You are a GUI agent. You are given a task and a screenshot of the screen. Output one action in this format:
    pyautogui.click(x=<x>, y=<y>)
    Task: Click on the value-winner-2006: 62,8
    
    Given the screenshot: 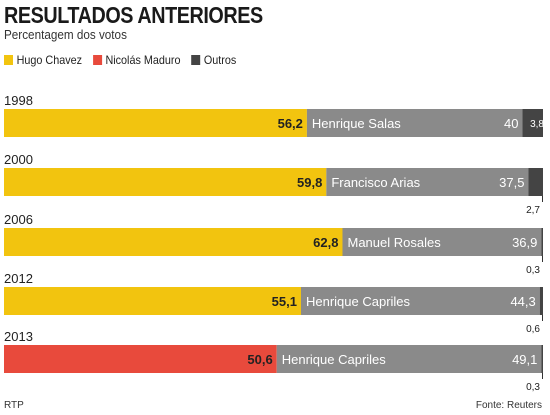 What is the action you would take?
    pyautogui.click(x=325, y=242)
    